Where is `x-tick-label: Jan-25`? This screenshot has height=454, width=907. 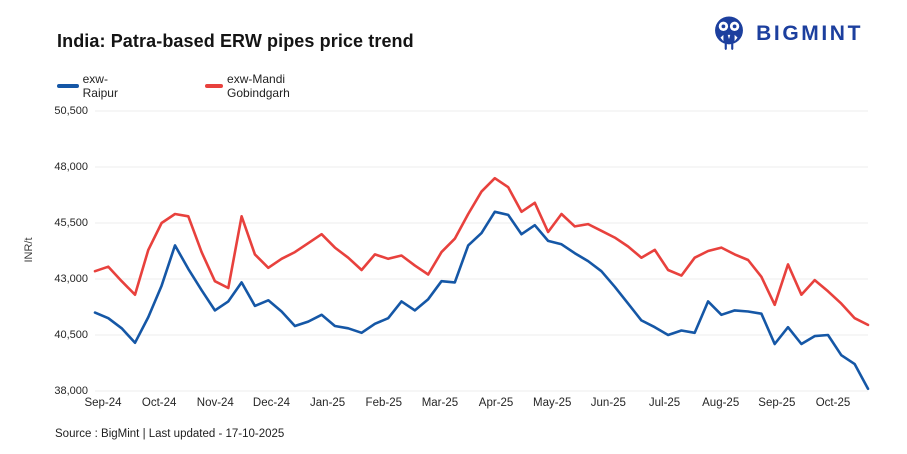 x-tick-label: Jan-25 is located at coordinates (328, 403).